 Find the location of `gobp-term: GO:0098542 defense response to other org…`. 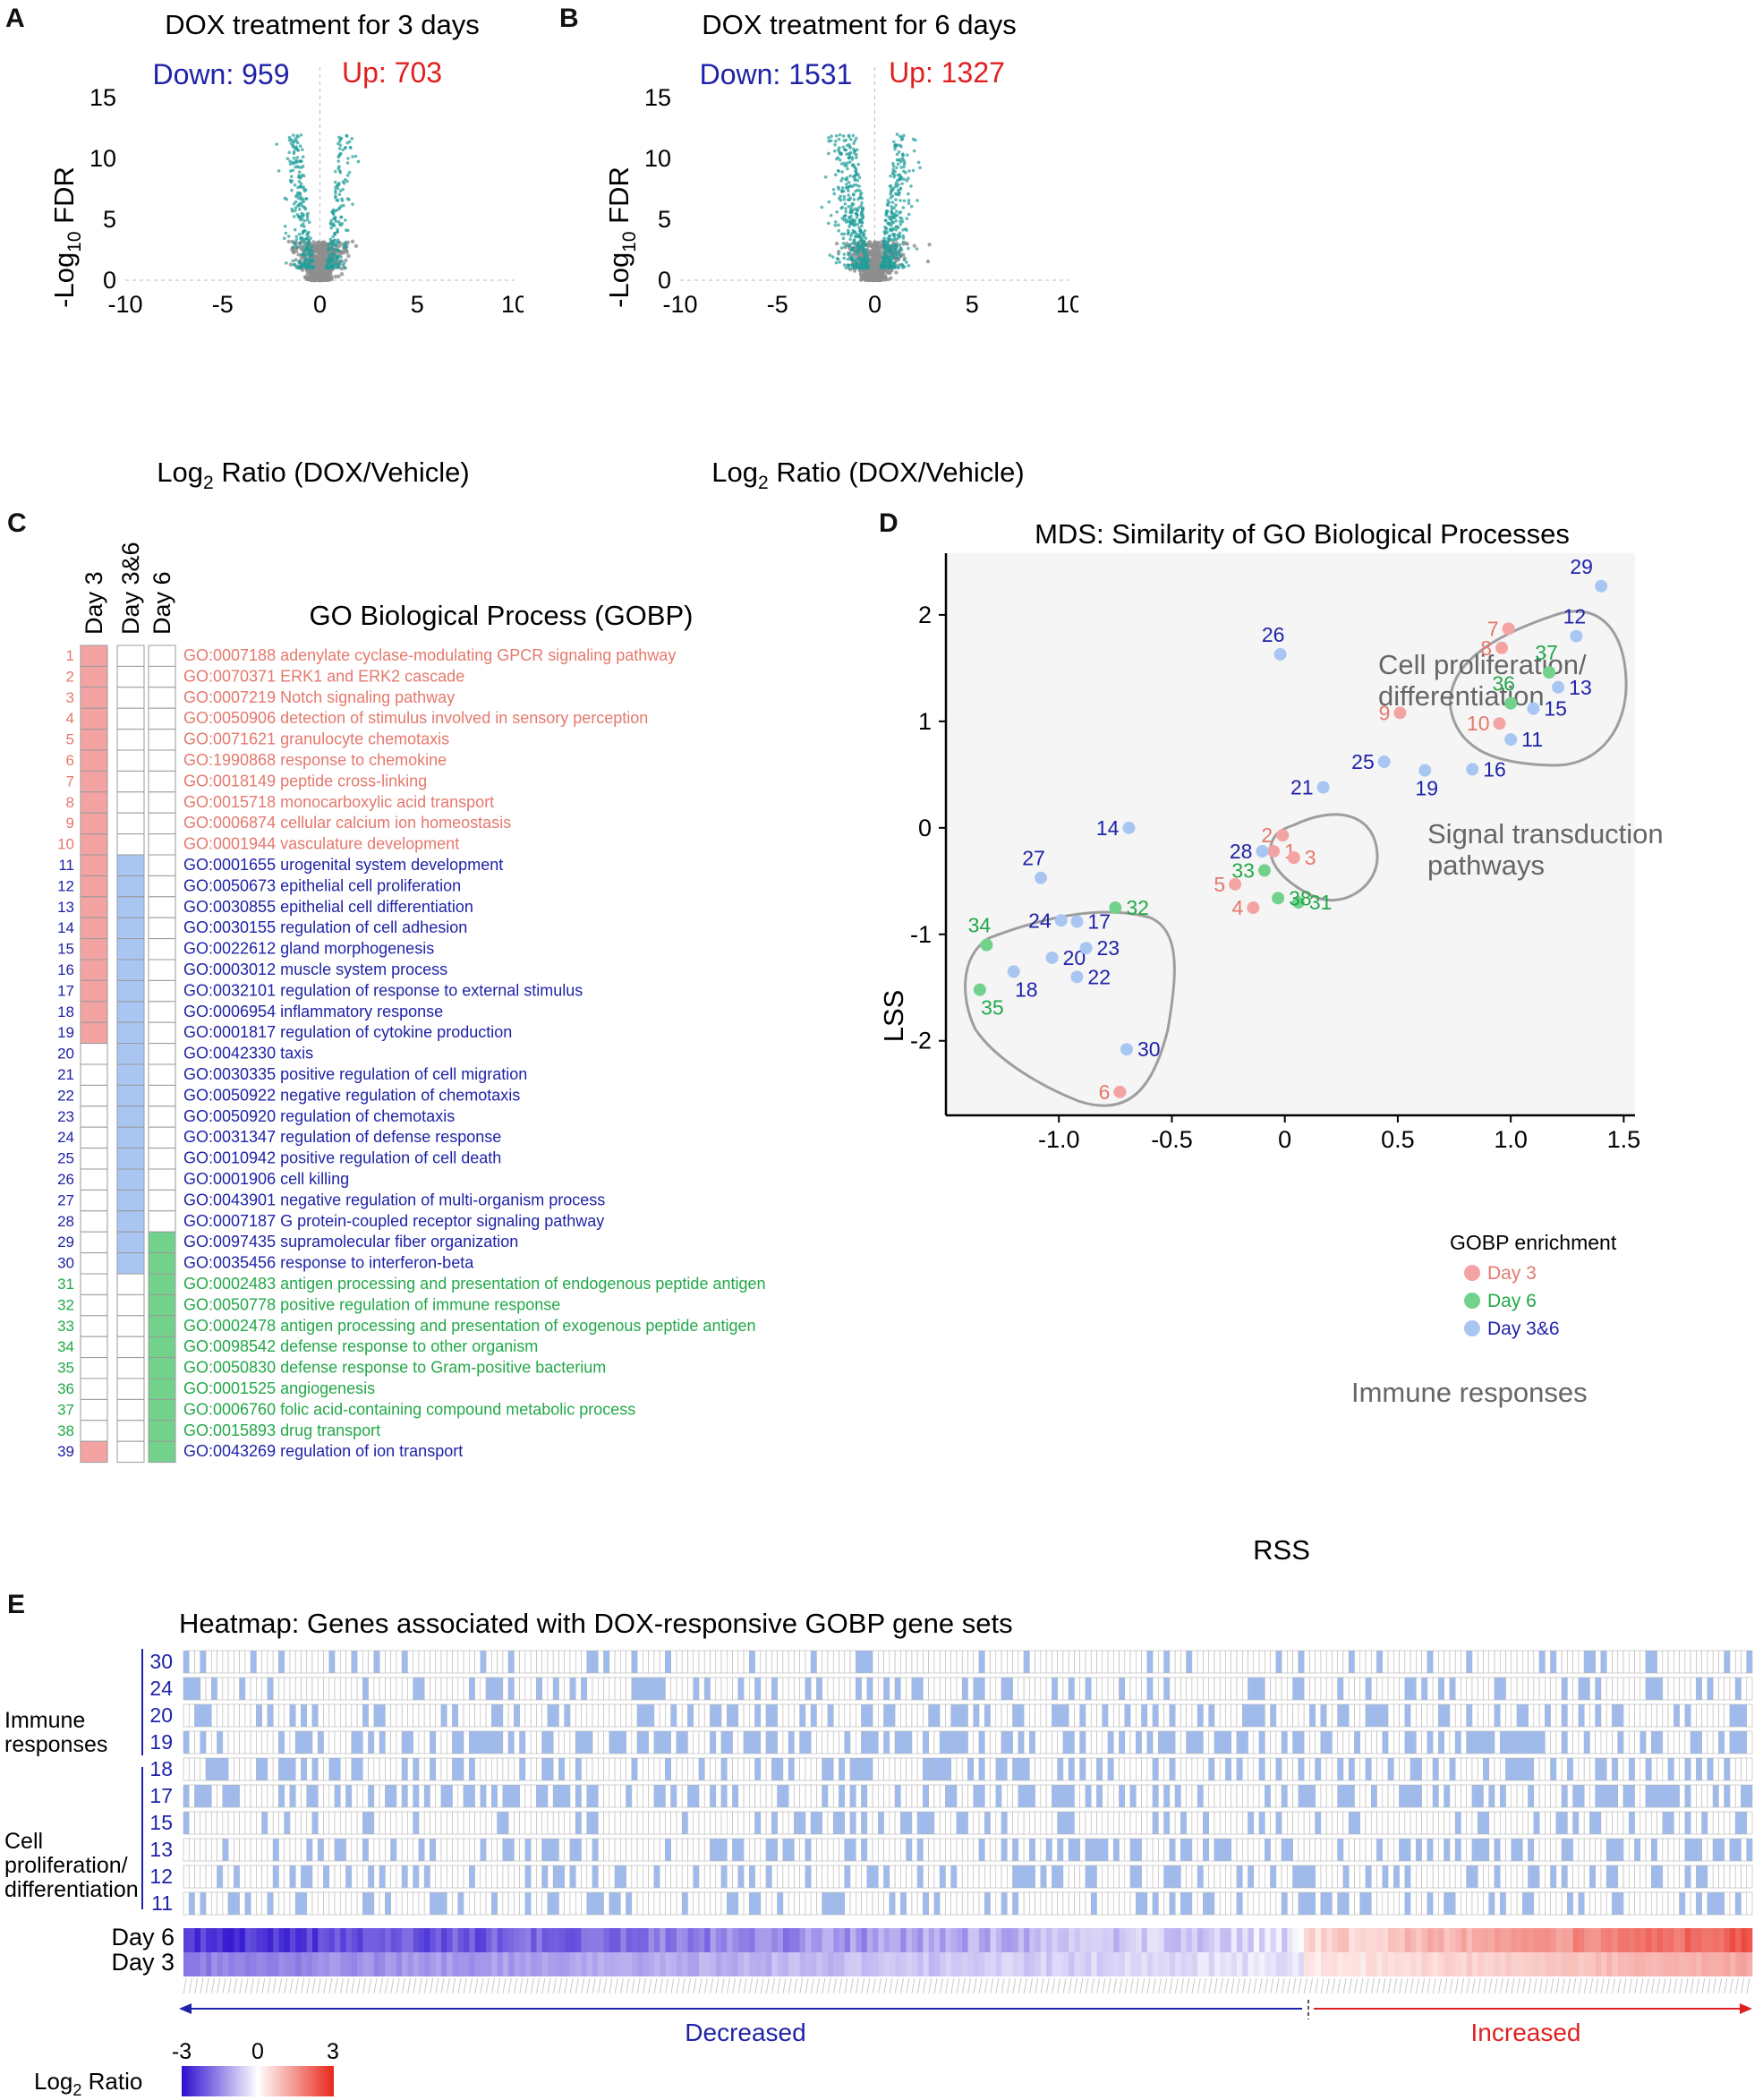

gobp-term: GO:0098542 defense response to other org… is located at coordinates (360, 1346).